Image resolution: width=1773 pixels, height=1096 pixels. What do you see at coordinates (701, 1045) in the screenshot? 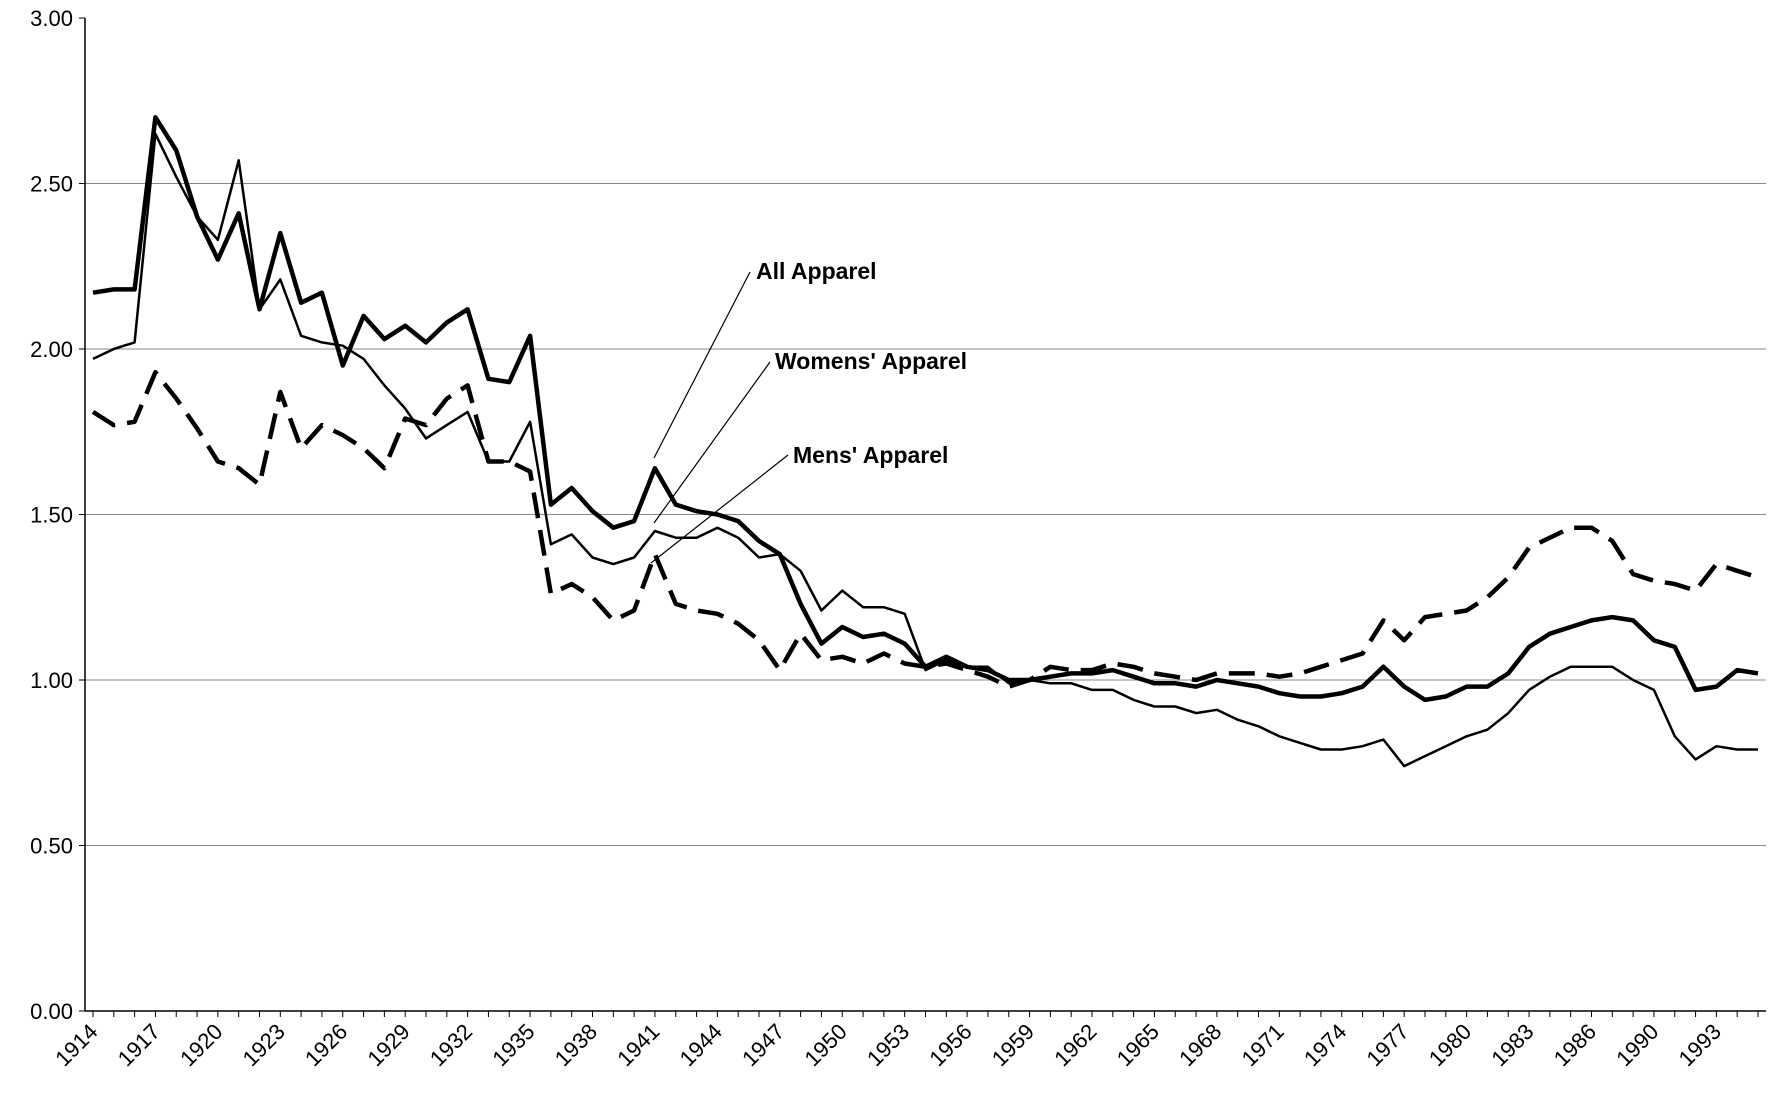
I see `x-tick-label: 1944` at bounding box center [701, 1045].